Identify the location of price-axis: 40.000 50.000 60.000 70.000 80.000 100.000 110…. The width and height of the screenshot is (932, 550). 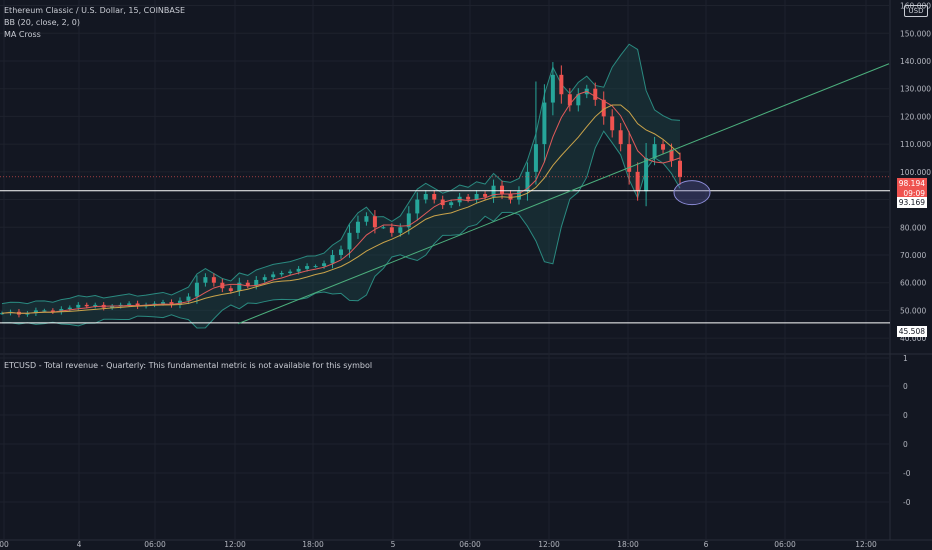
(915, 173).